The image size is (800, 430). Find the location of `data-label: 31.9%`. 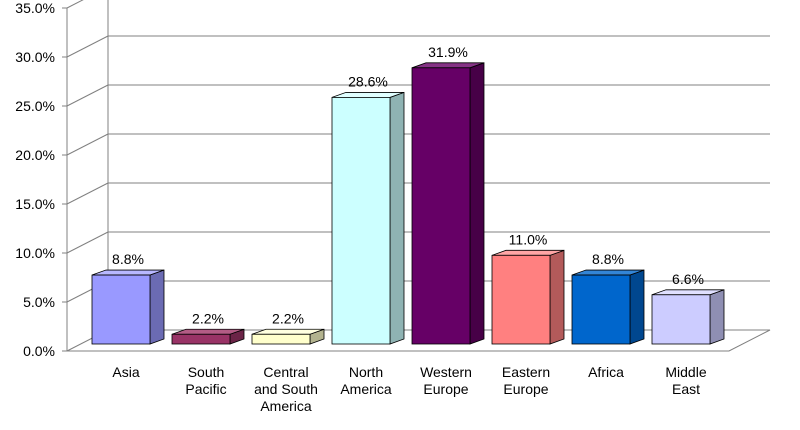

data-label: 31.9% is located at coordinates (448, 52).